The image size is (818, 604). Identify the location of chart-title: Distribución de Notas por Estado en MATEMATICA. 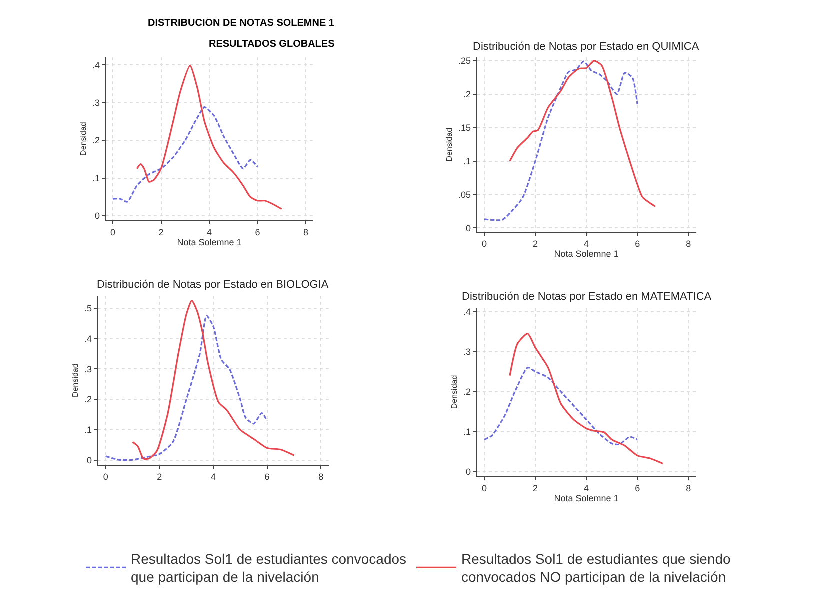
(587, 297).